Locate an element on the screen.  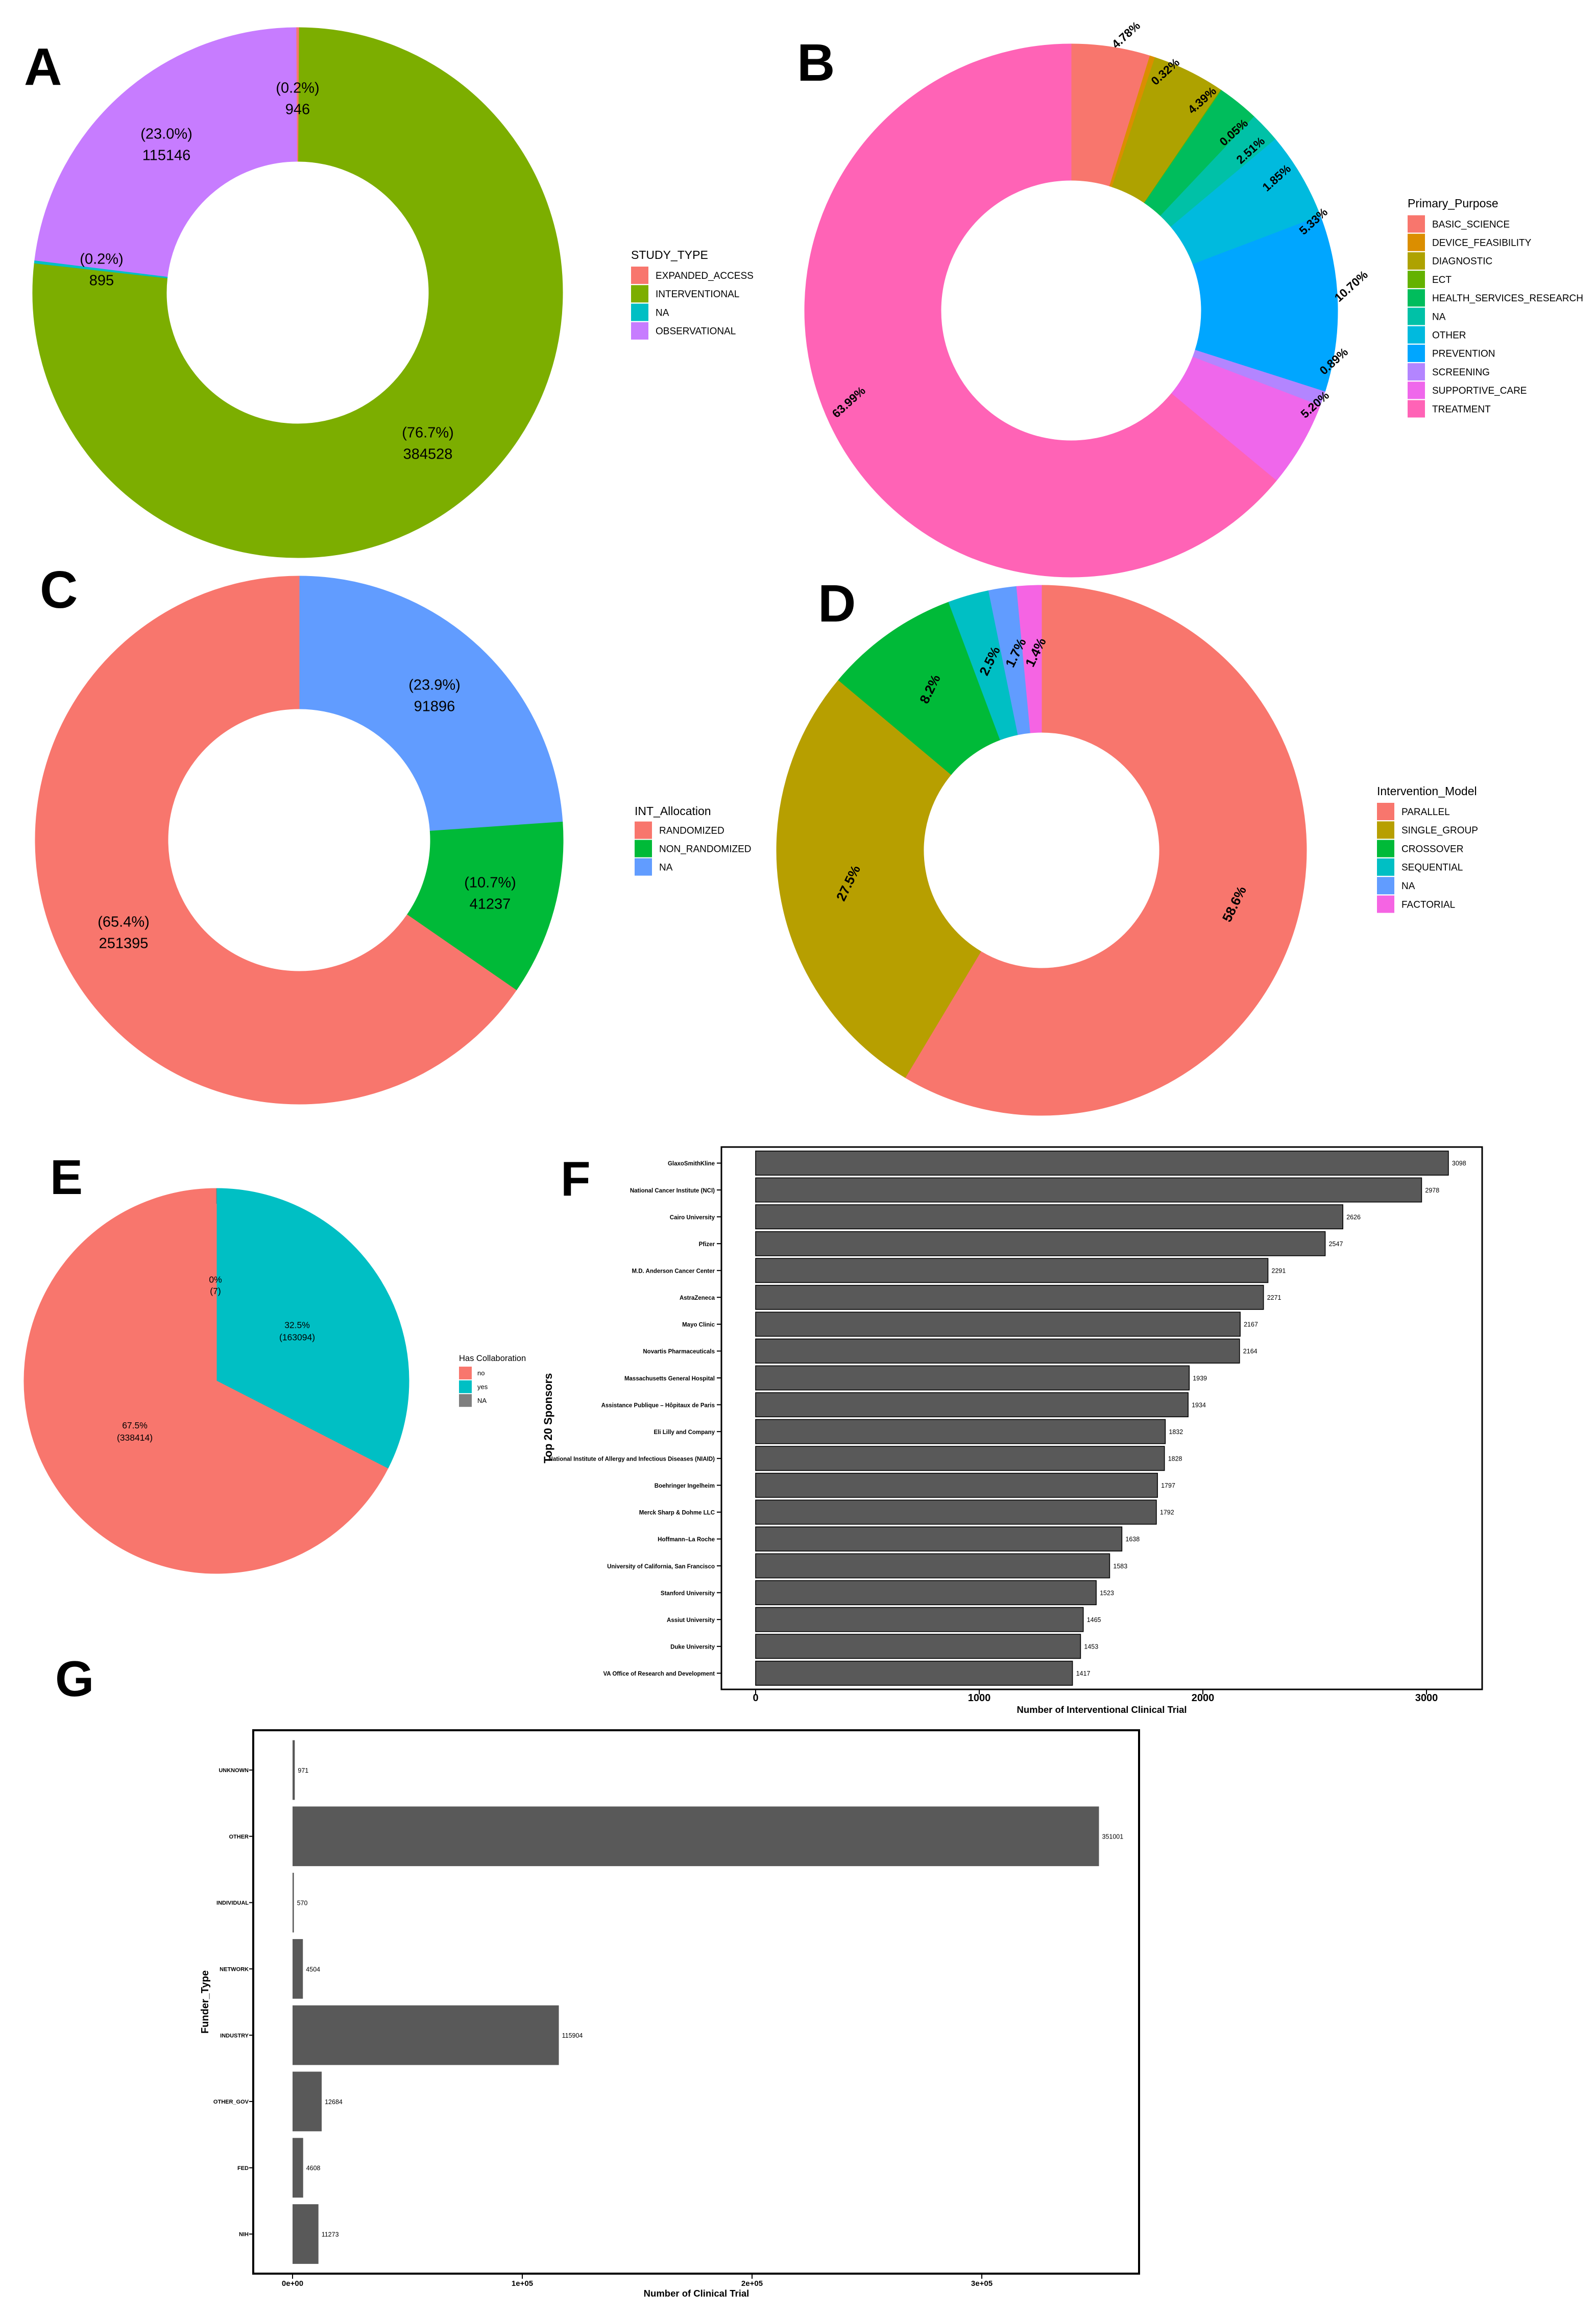
svg-text: (23.9%) is located at coordinates (434, 686).